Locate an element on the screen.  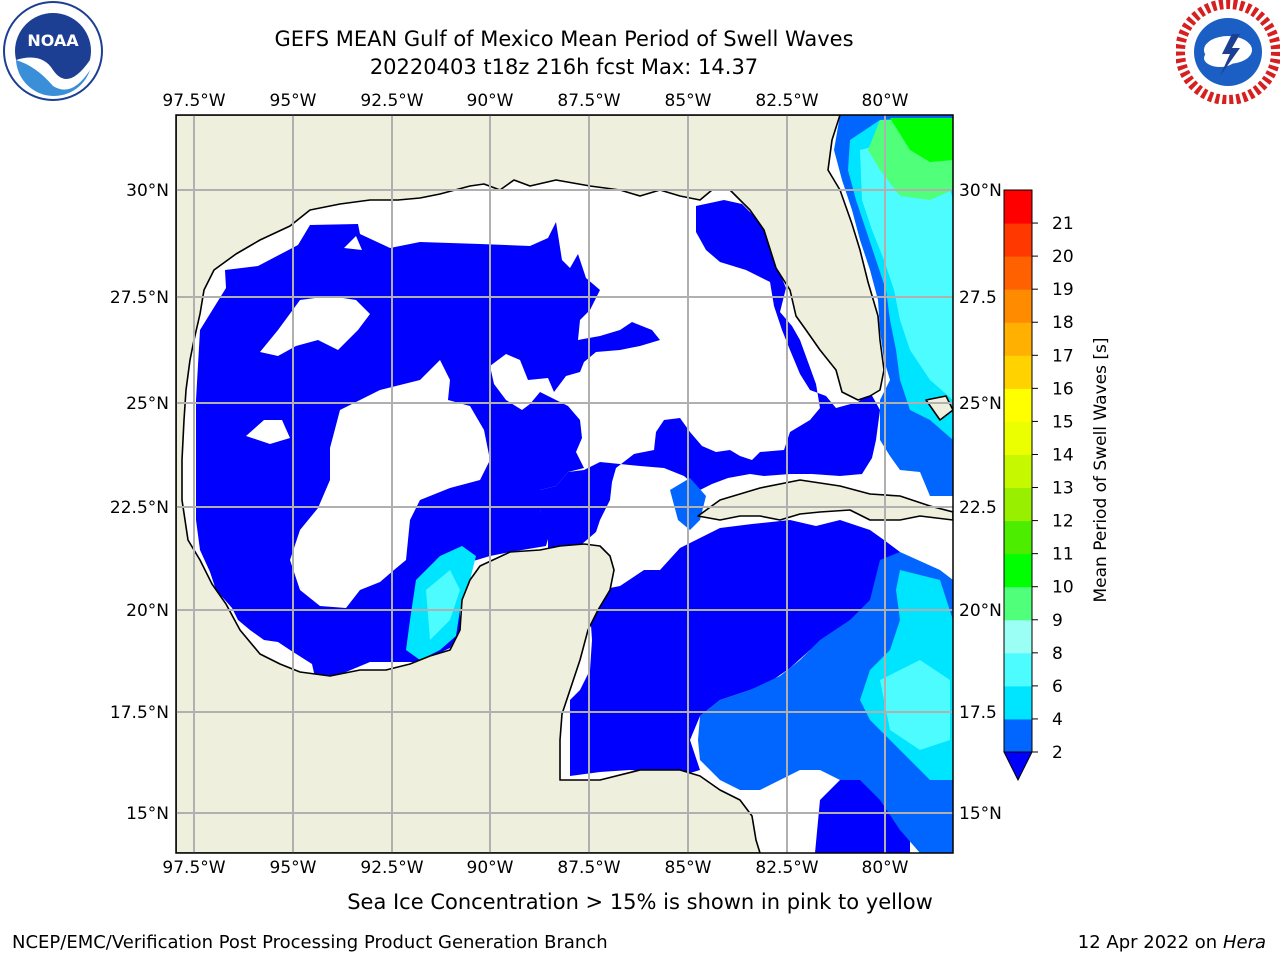
lon-label-bottom: 82.5°W is located at coordinates (786, 868).